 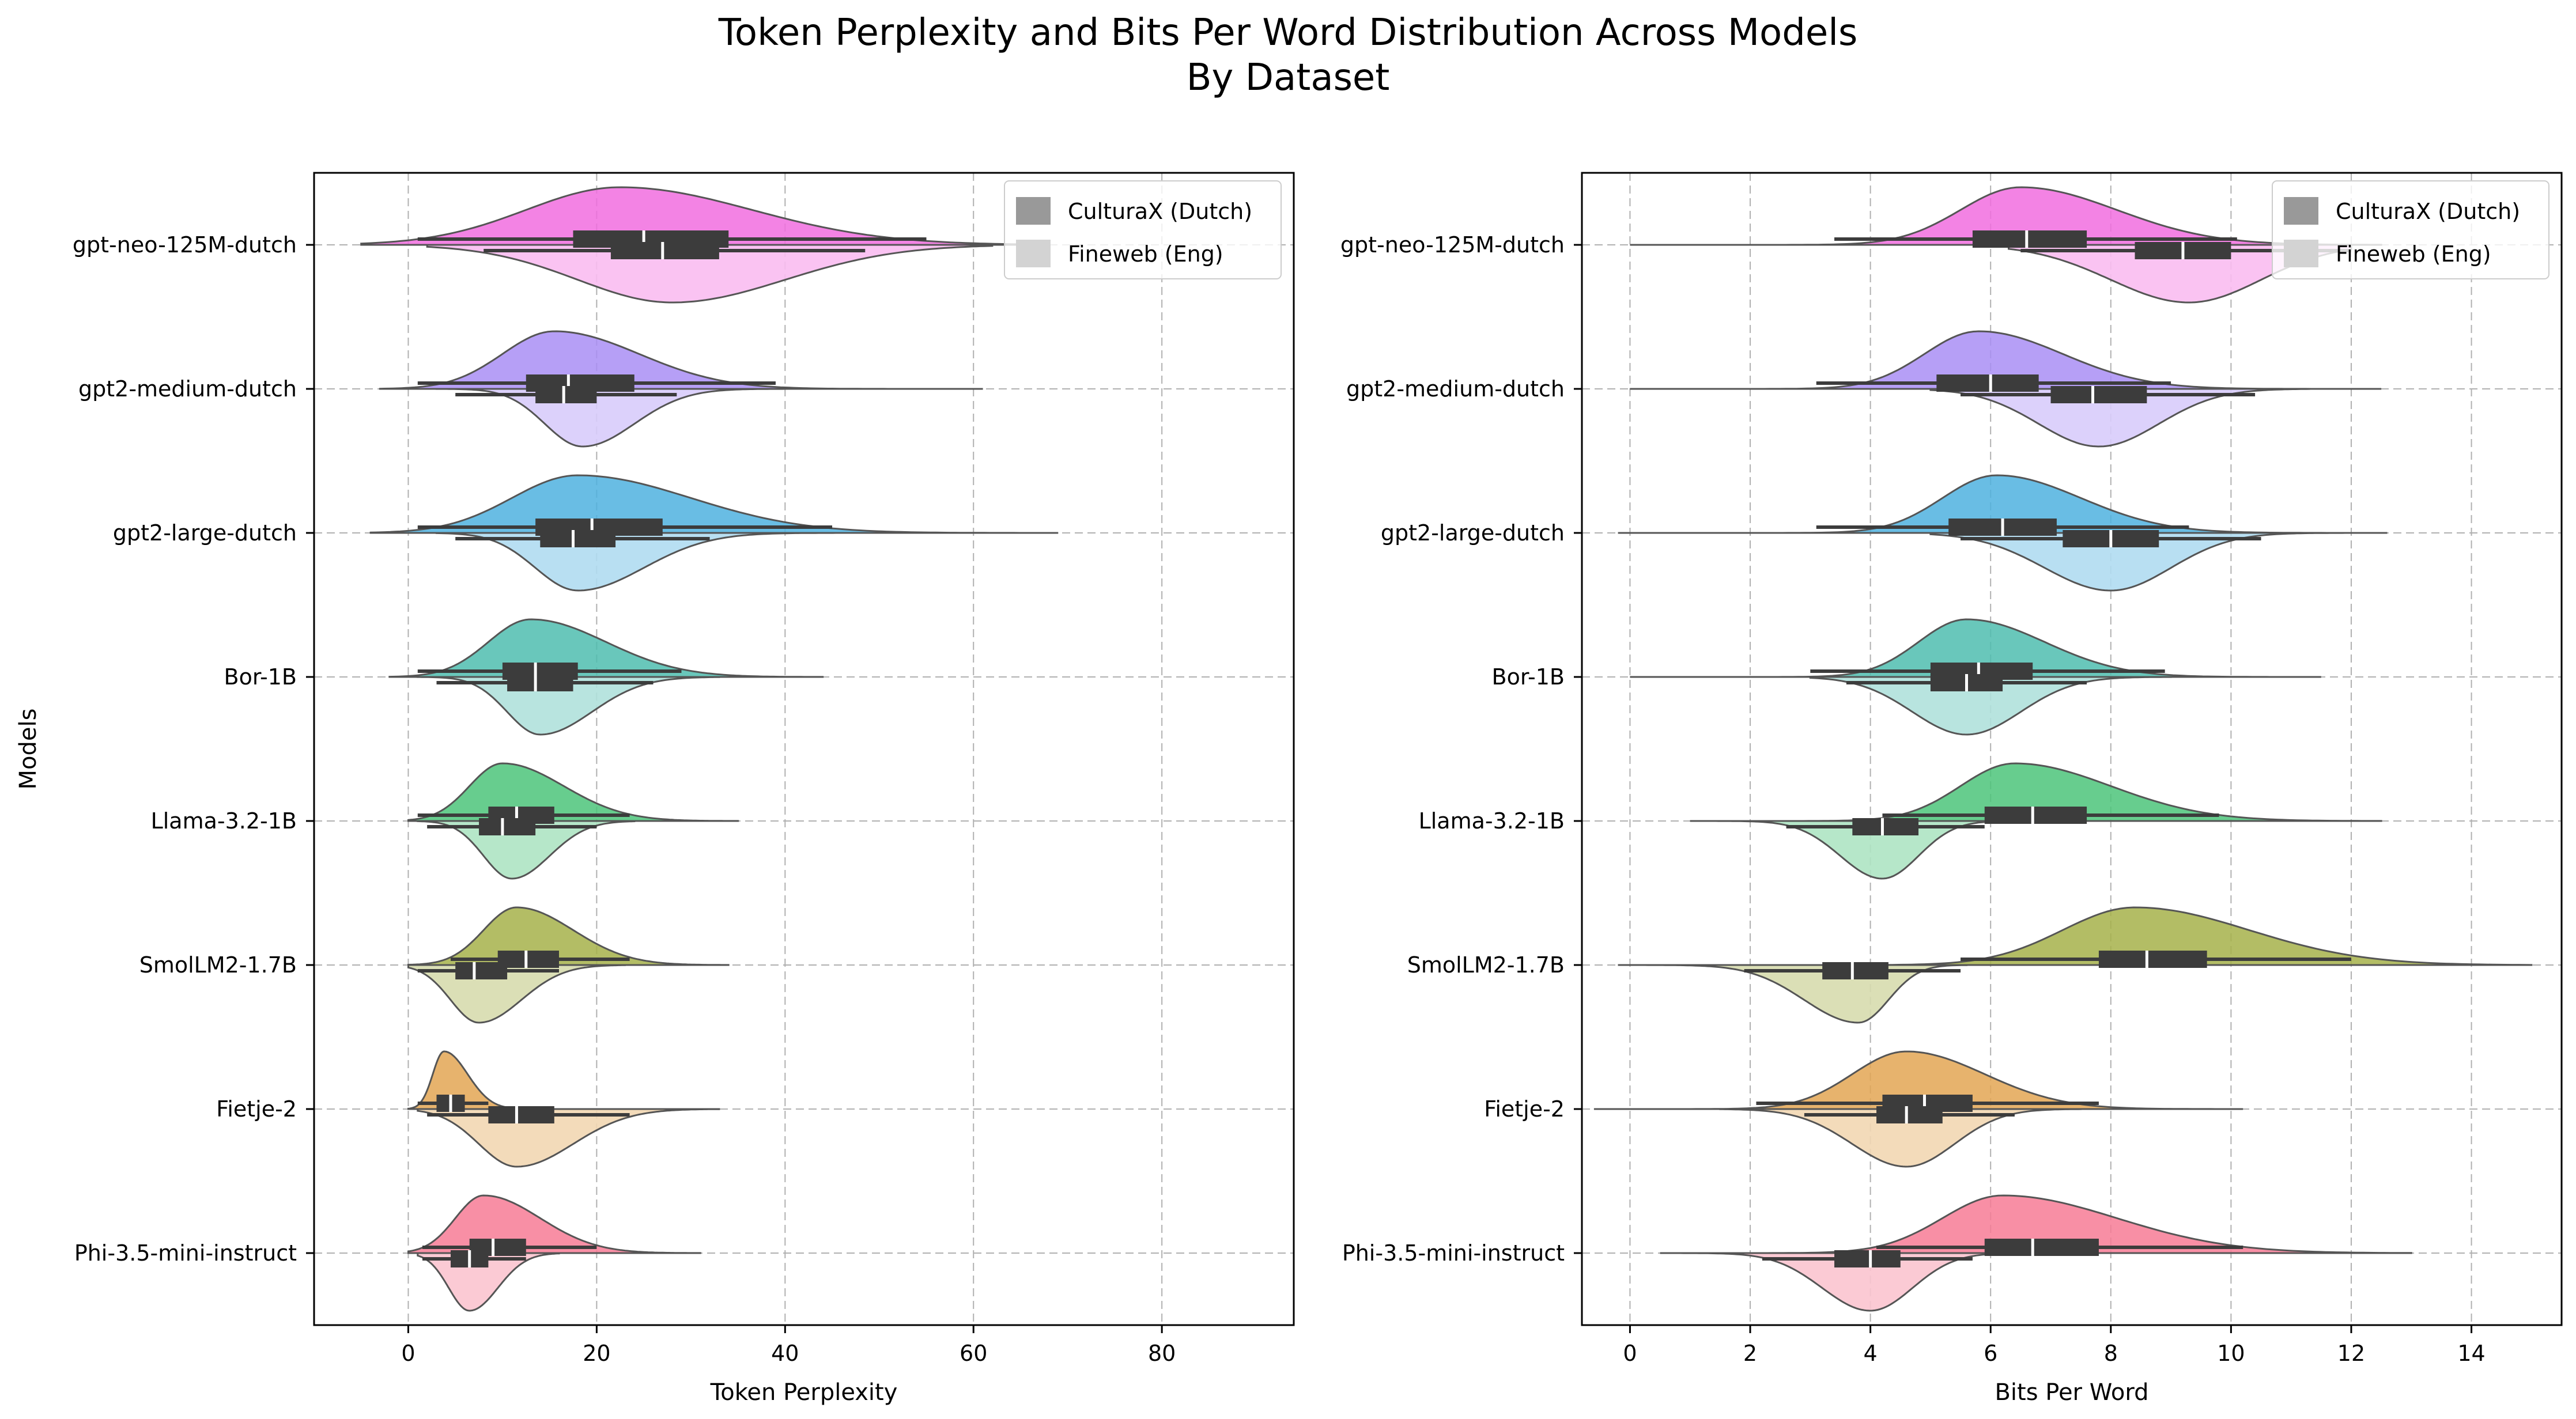 What do you see at coordinates (2231, 1353) in the screenshot?
I see `x-tick-label: 10` at bounding box center [2231, 1353].